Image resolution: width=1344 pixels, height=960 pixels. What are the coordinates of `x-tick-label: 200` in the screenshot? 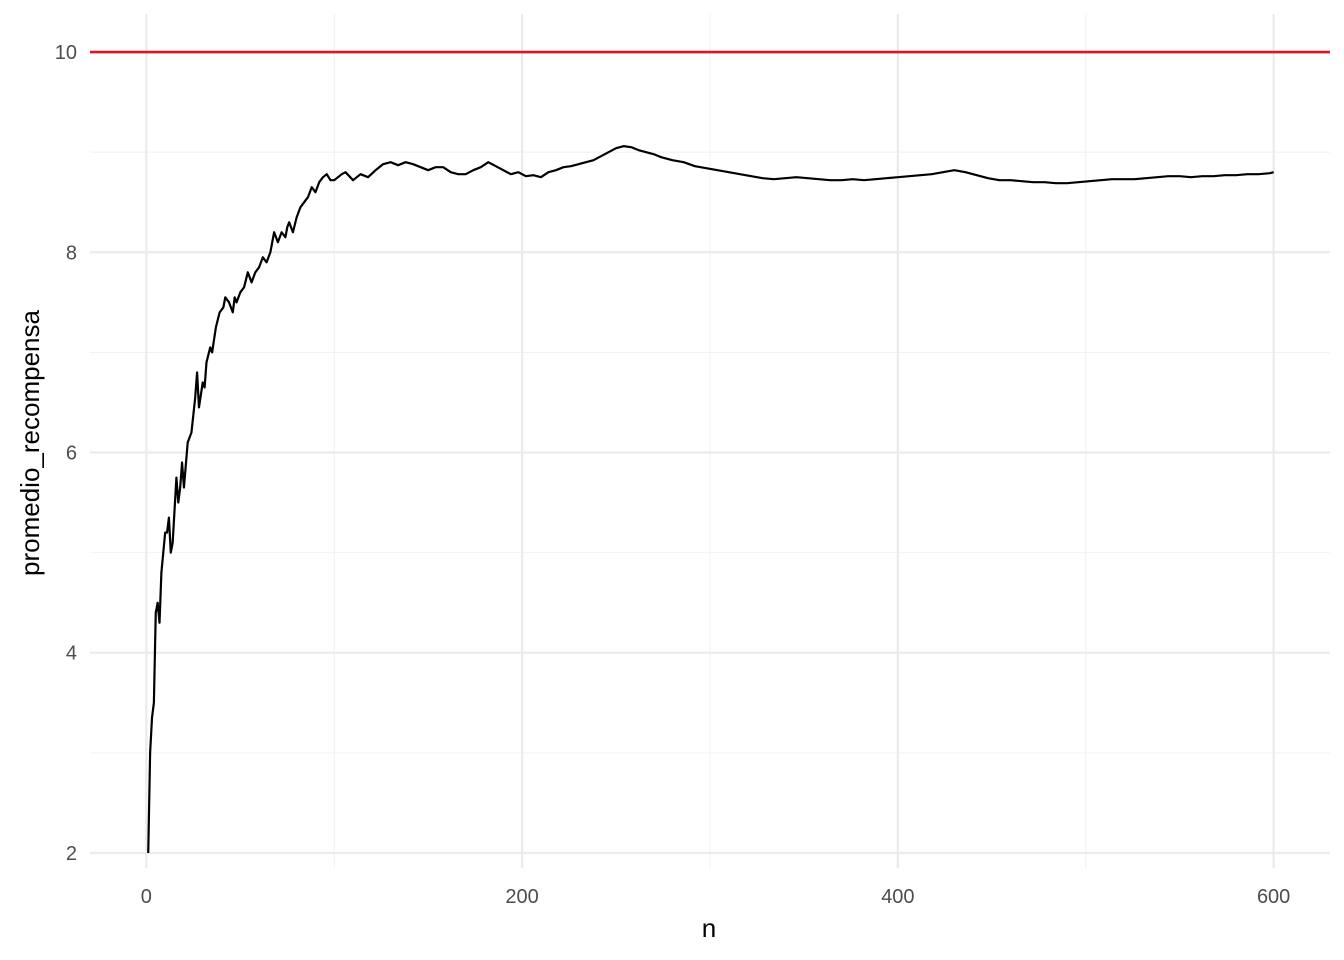 It's located at (521, 897).